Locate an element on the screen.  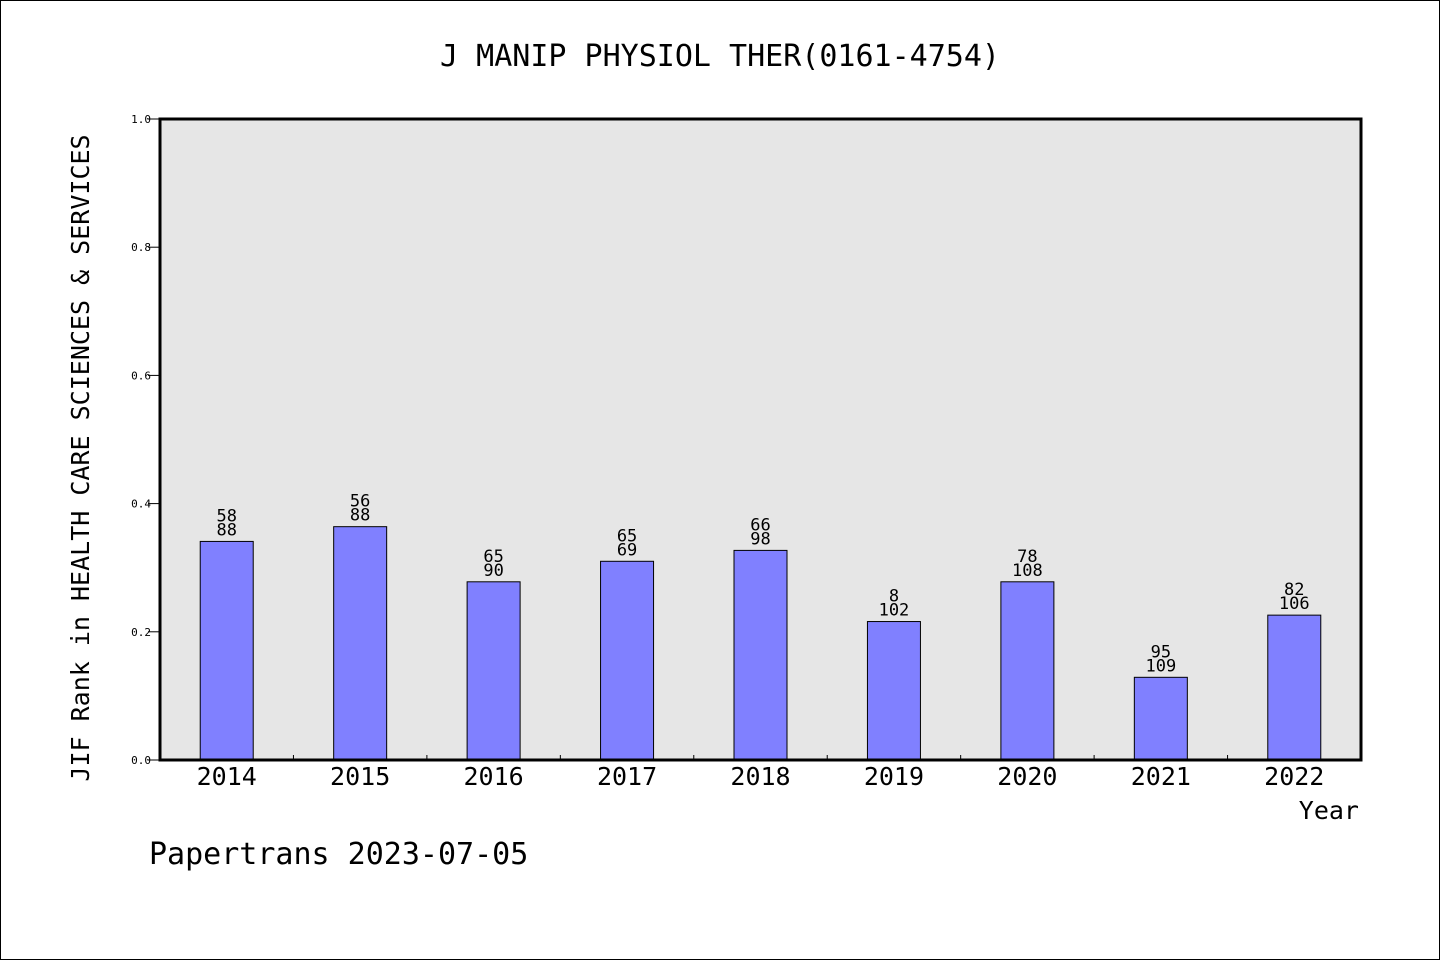
data-label-total-2017: 69 is located at coordinates (627, 550).